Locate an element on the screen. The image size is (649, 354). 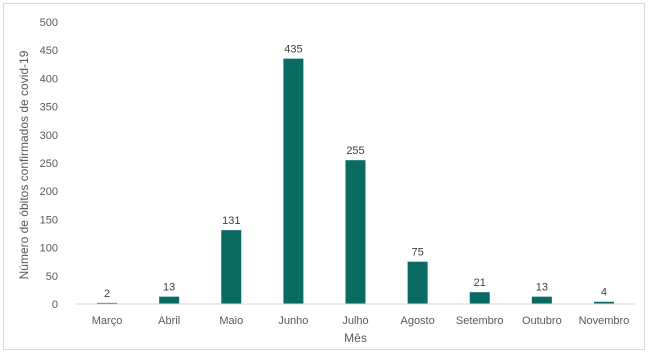
x-tick-label: Junho is located at coordinates (293, 321).